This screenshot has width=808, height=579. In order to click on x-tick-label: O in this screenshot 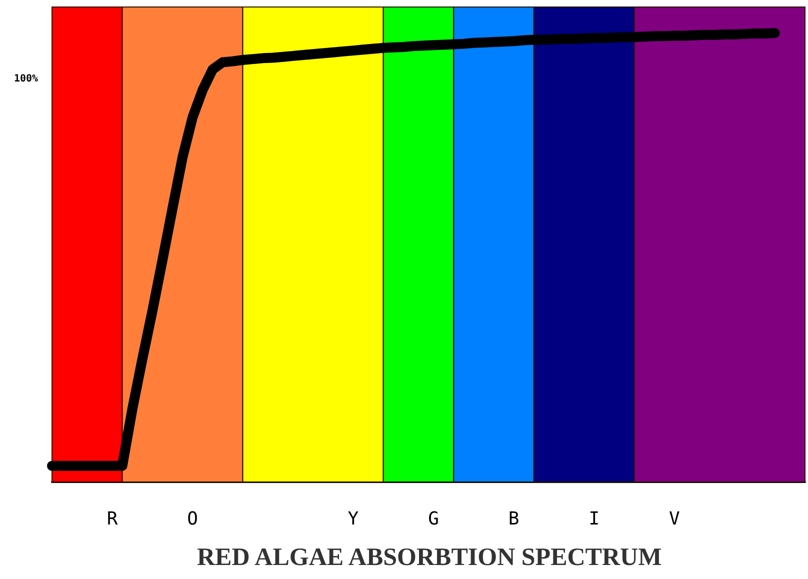, I will do `click(192, 519)`.